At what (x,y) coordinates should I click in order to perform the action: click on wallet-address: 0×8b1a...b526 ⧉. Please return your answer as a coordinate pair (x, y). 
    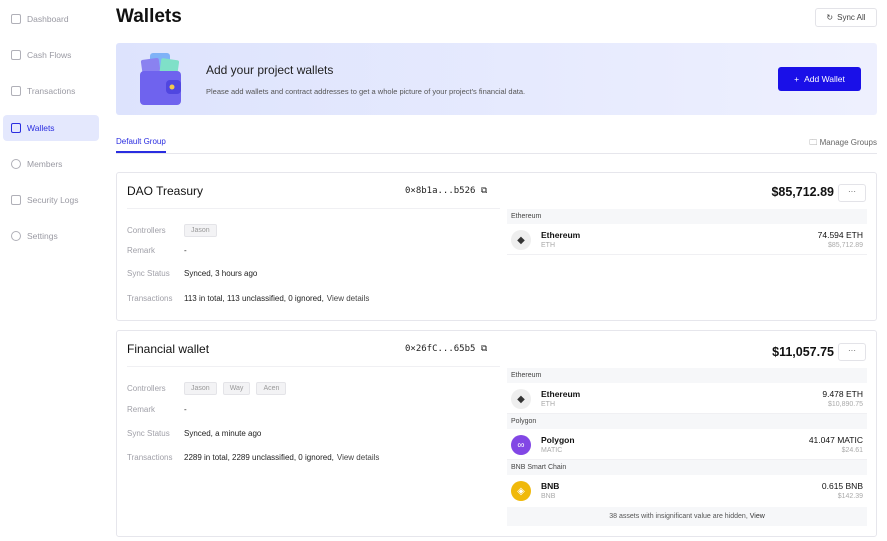
    Looking at the image, I should click on (446, 191).